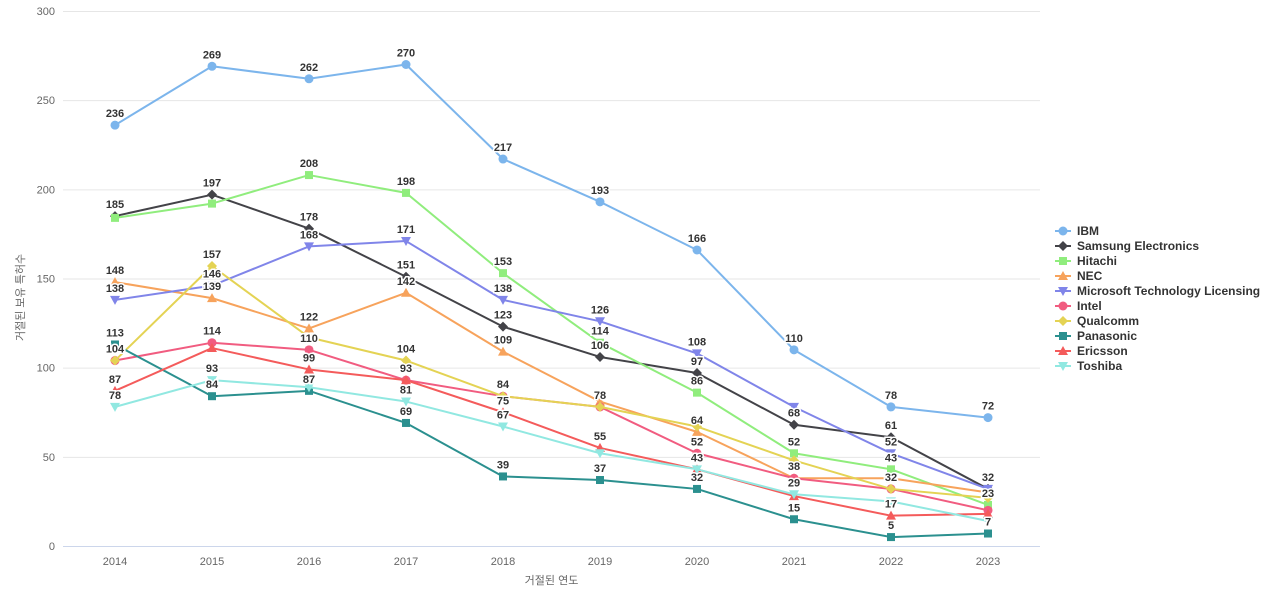 The width and height of the screenshot is (1280, 600). Describe the element at coordinates (1096, 336) in the screenshot. I see `legend-item-panasonic: Panasonic` at that location.